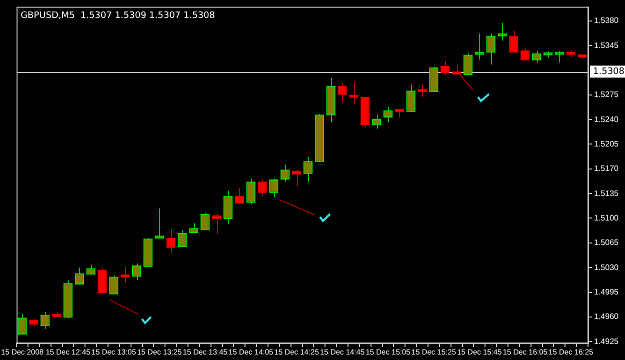  What do you see at coordinates (607, 143) in the screenshot?
I see `y-tick-label: 1.5205` at bounding box center [607, 143].